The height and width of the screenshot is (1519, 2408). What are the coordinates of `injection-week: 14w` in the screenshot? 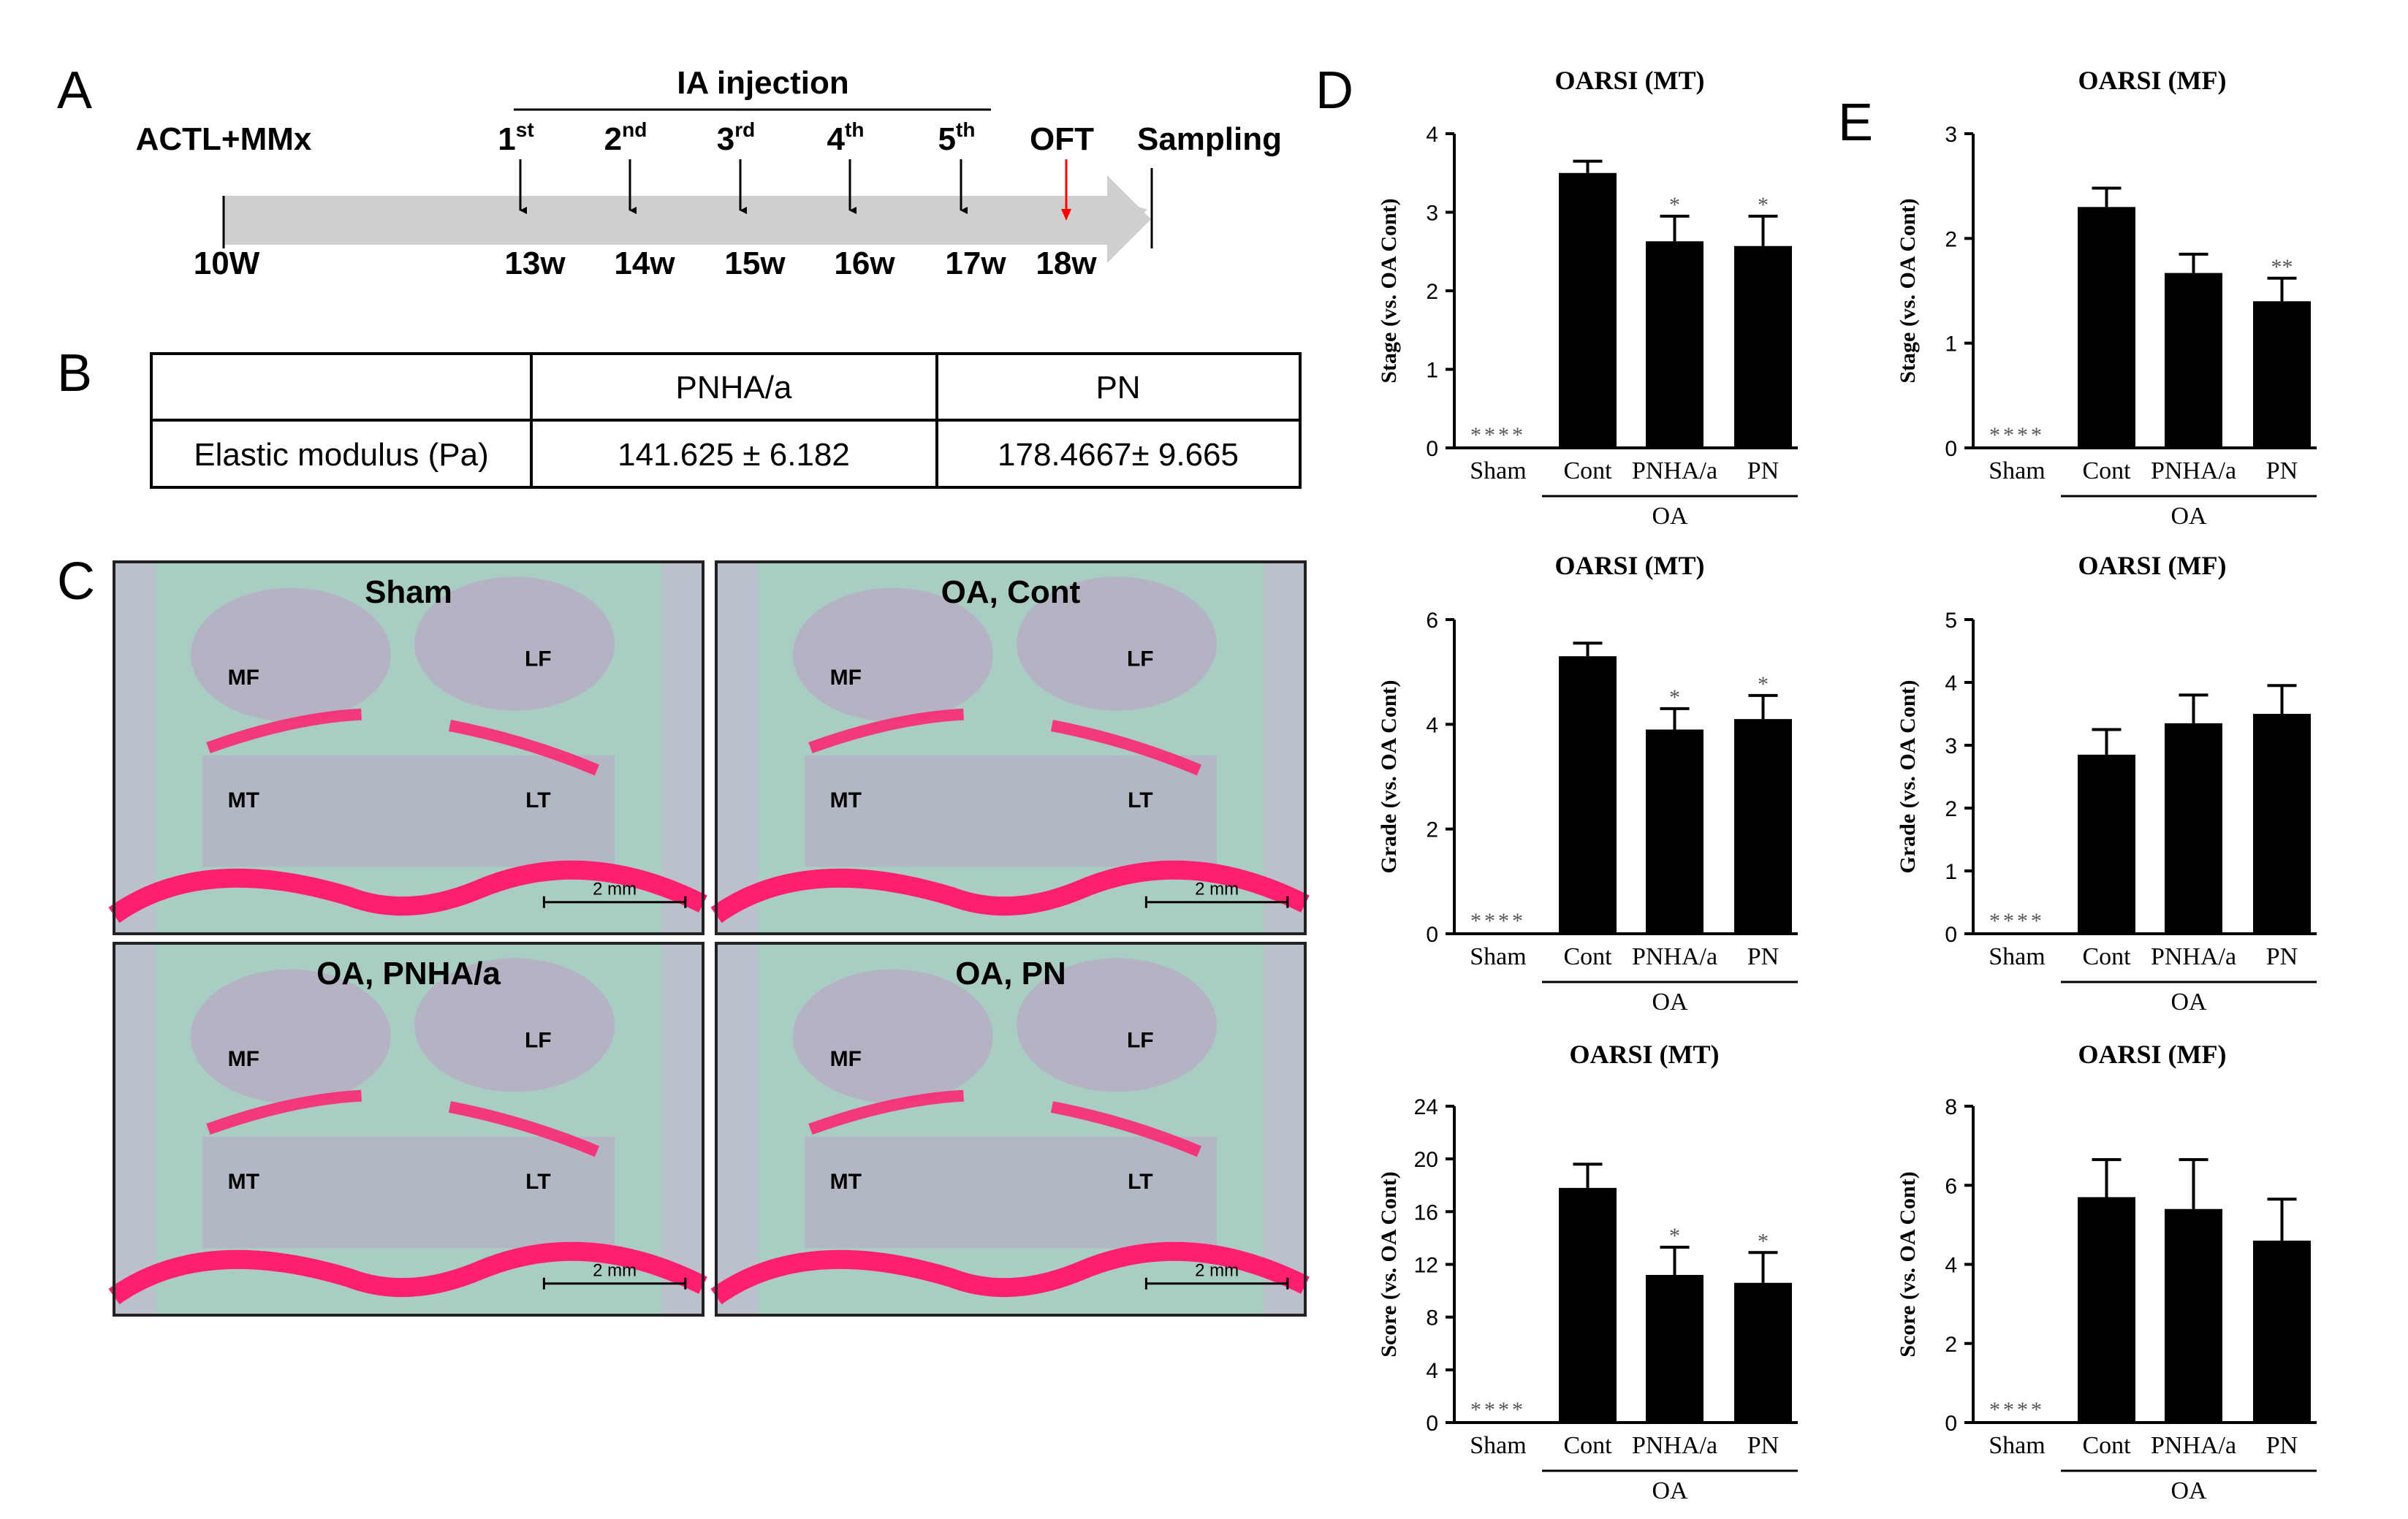 It's located at (644, 263).